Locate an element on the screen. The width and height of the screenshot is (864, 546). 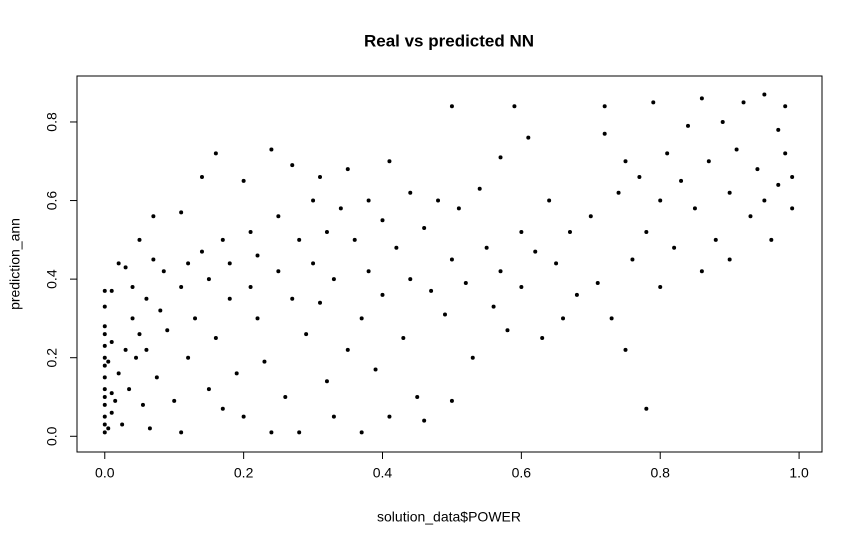
y-axis-label: prediction_ann is located at coordinates (15, 264).